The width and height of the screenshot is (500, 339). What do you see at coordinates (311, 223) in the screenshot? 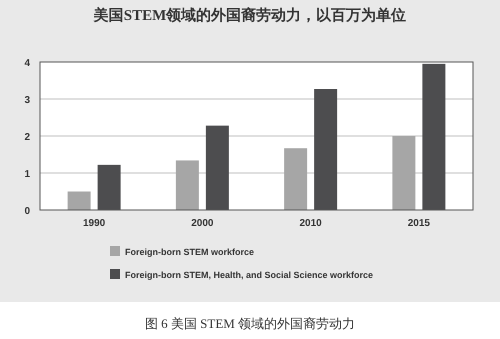
I see `x-tick-label: 2010` at bounding box center [311, 223].